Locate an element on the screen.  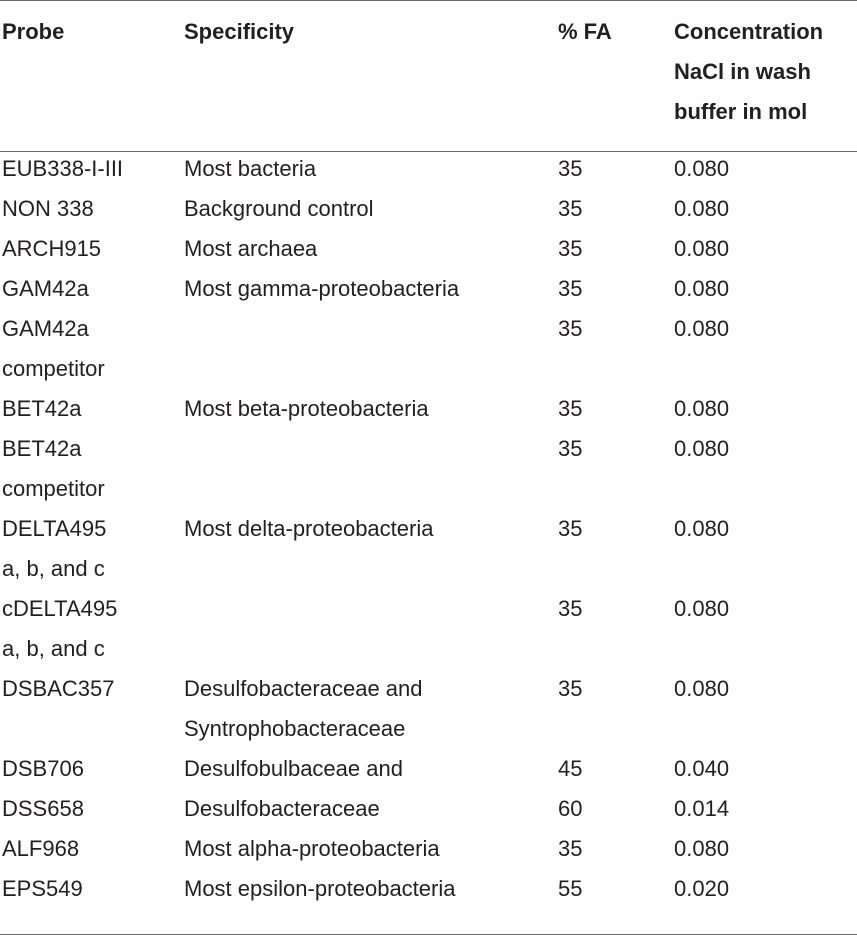
specificity-cell: Most delta-proteobacteria is located at coordinates (371, 549).